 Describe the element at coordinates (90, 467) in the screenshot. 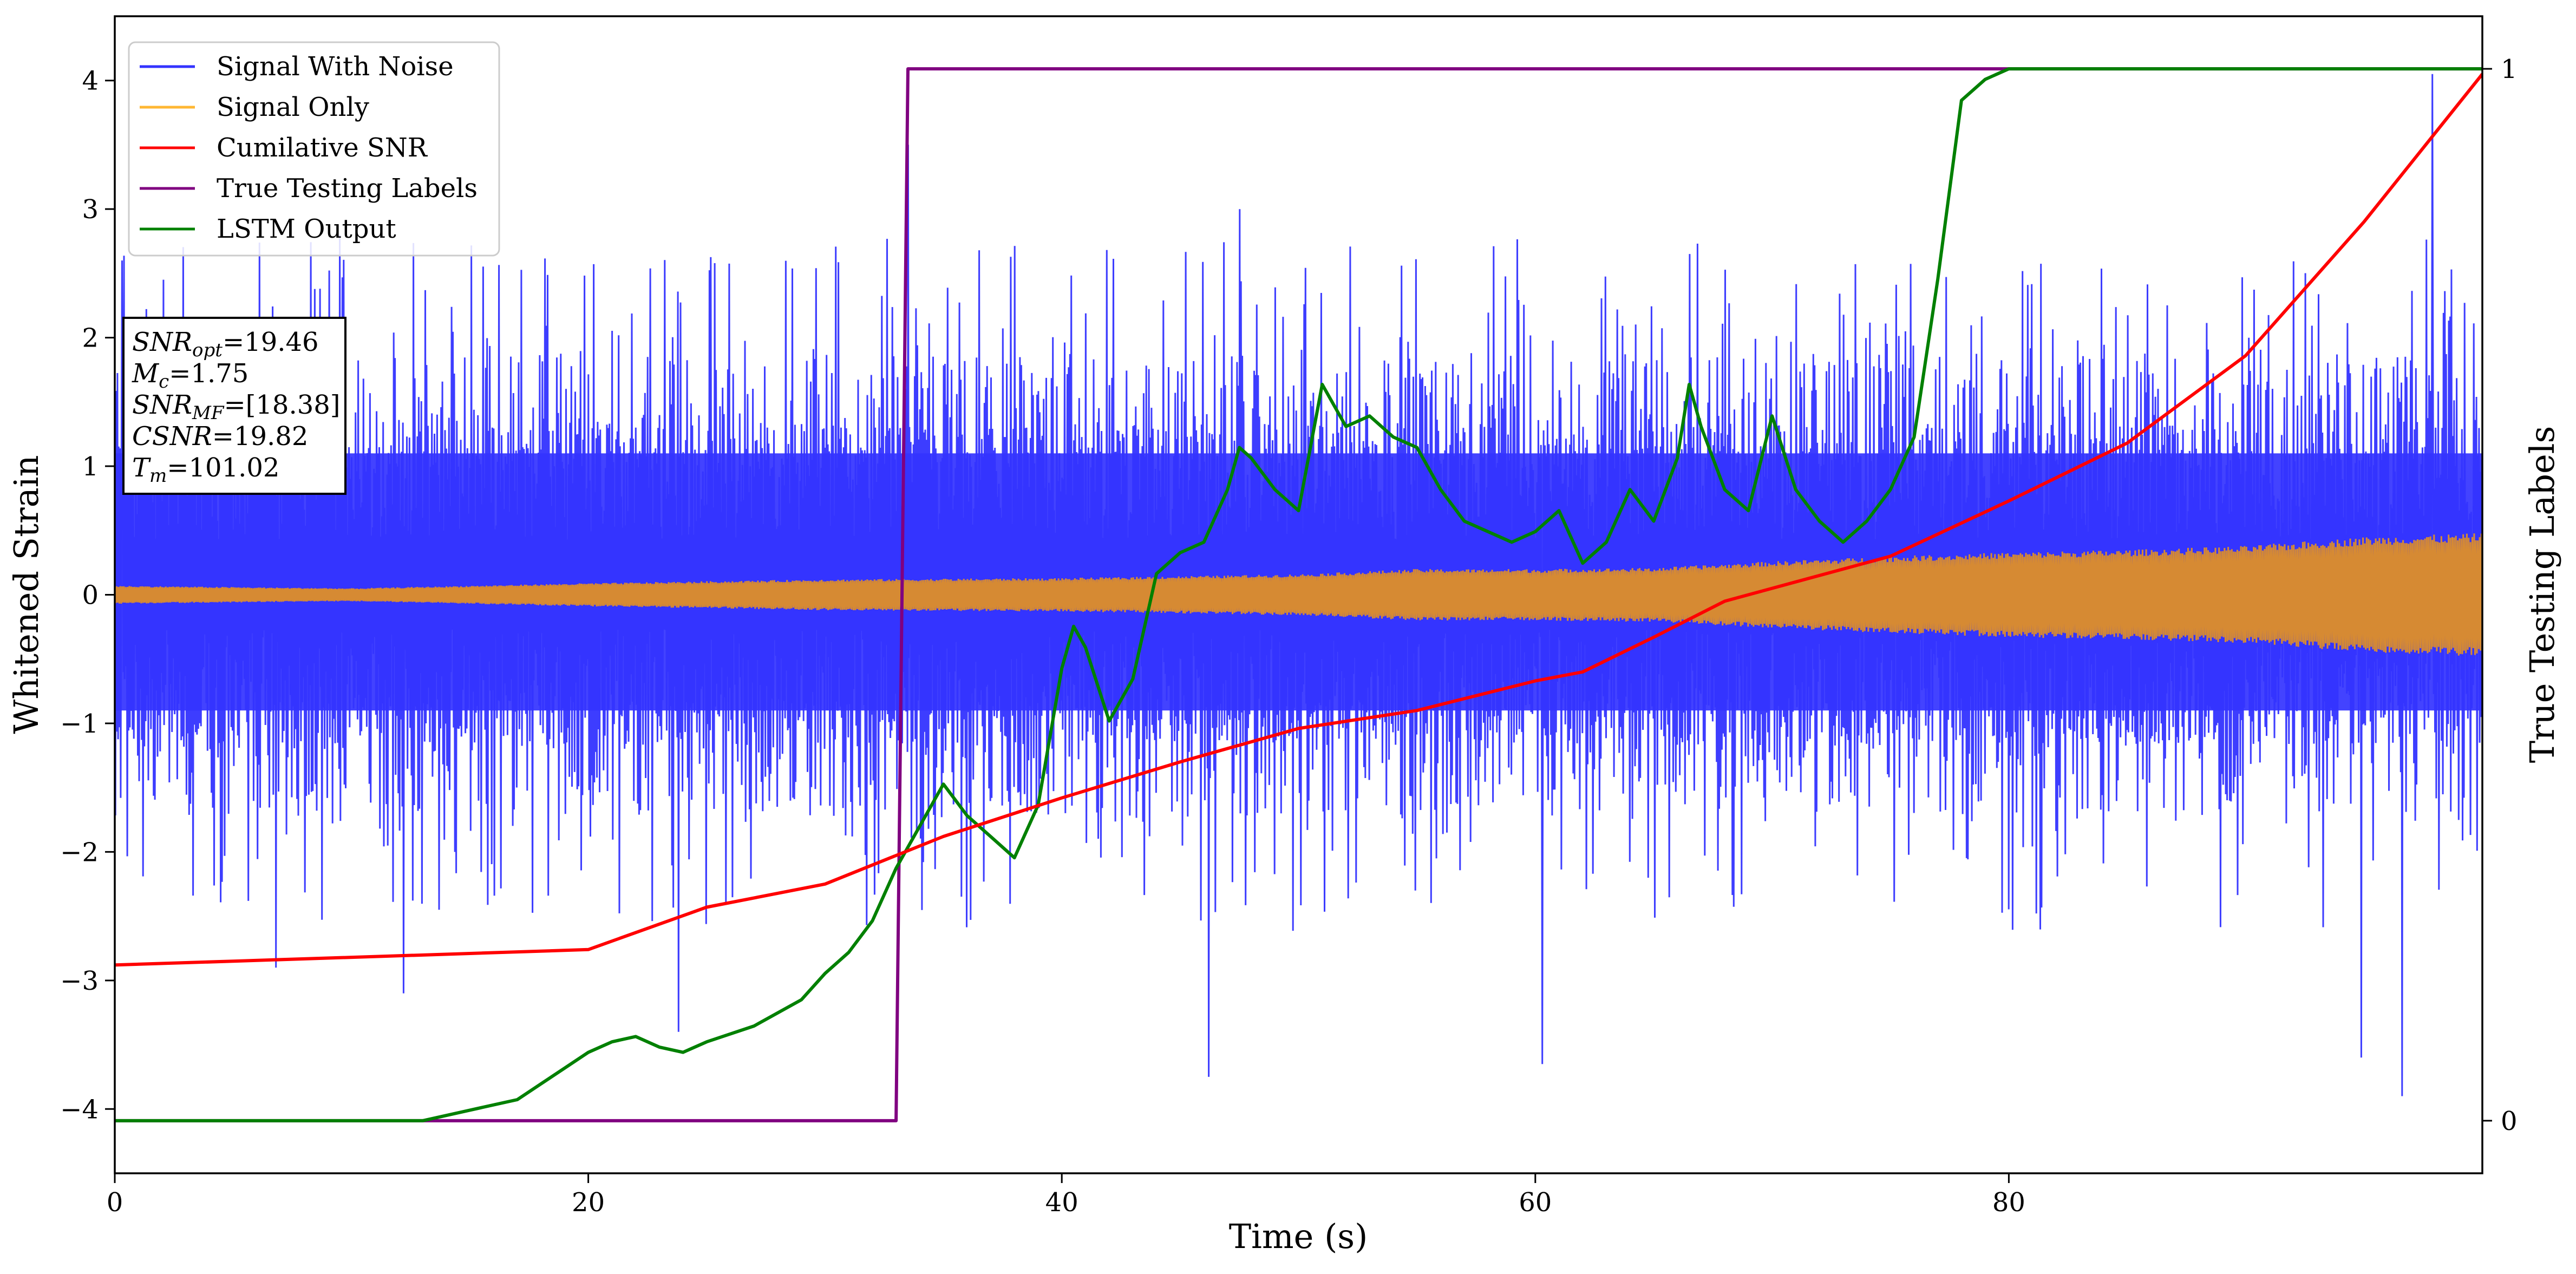

I see `y-tick-label: 1` at that location.